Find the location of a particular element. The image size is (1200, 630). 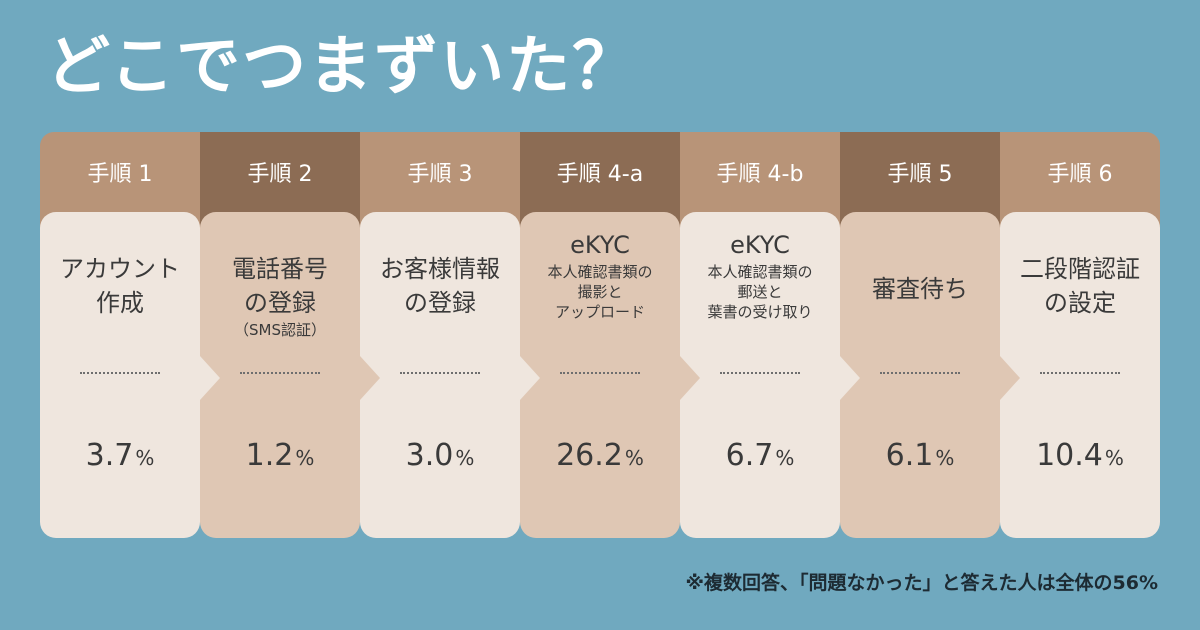

step-card: eKYC 本人確認書類の 郵送と葉書の受け取り 6.7% is located at coordinates (760, 375).